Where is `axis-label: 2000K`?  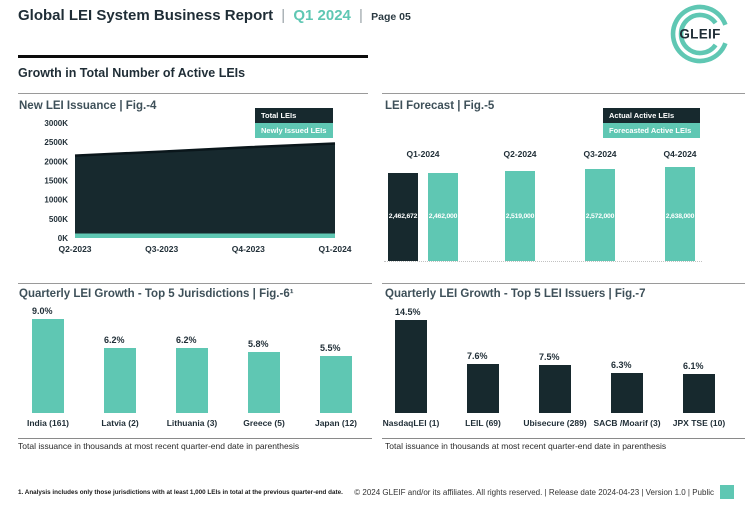 axis-label: 2000K is located at coordinates (56, 161).